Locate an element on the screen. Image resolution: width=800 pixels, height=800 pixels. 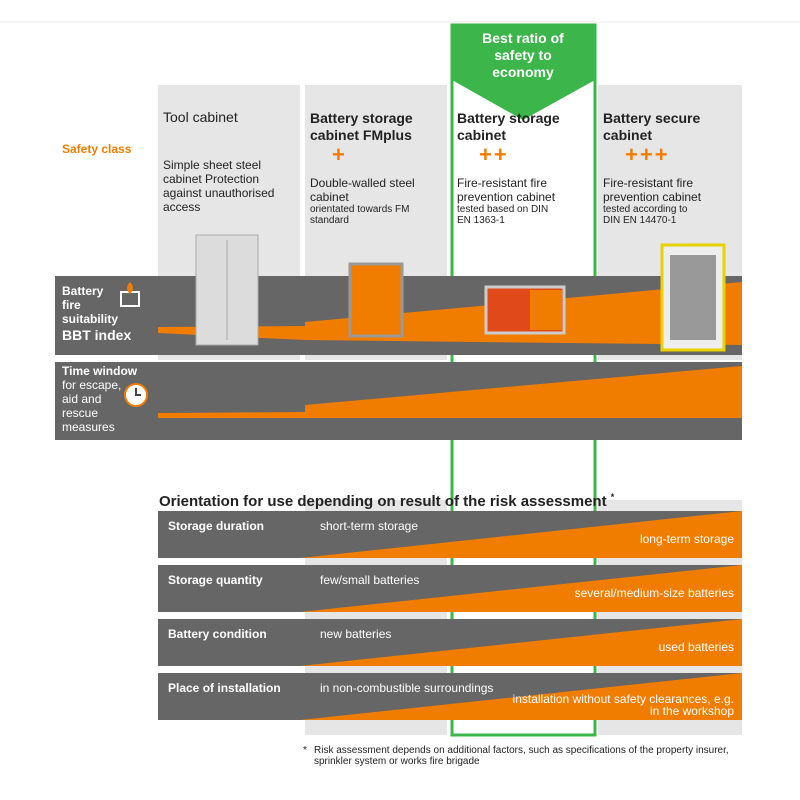
safety-rating: + is located at coordinates (339, 154).